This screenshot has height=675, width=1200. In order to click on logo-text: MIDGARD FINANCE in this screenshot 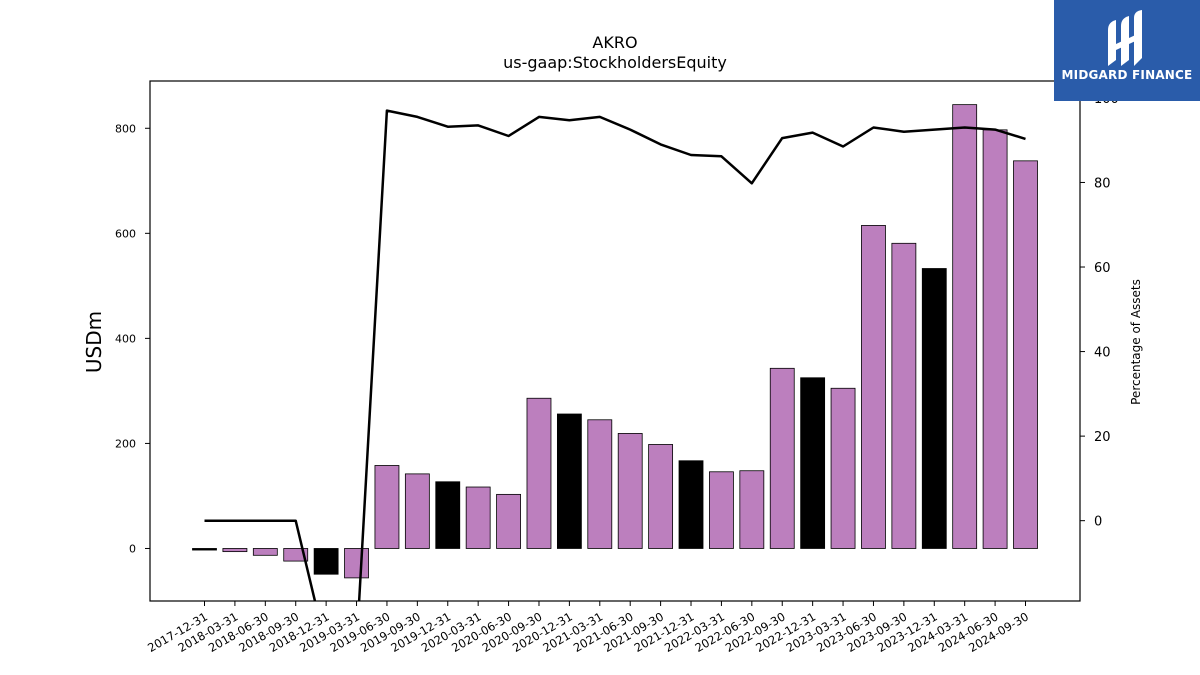, I will do `click(1127, 75)`.